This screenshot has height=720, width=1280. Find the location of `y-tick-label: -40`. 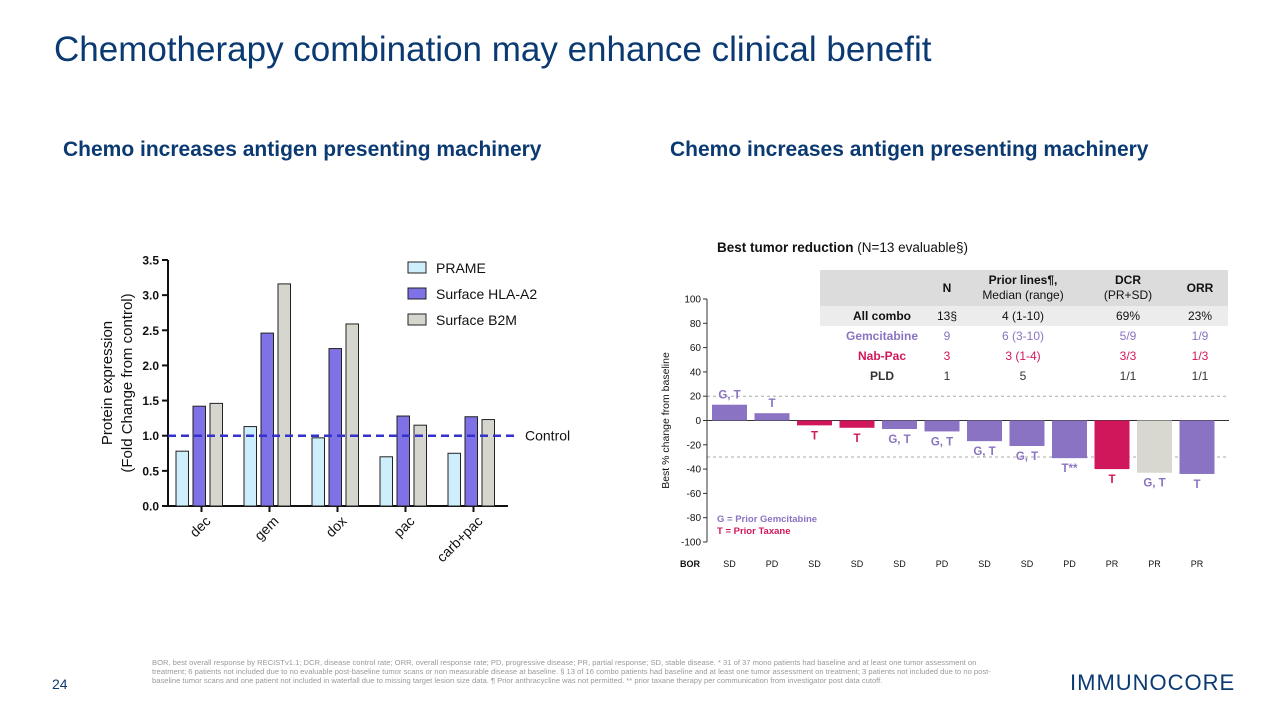

y-tick-label: -40 is located at coordinates (694, 470).